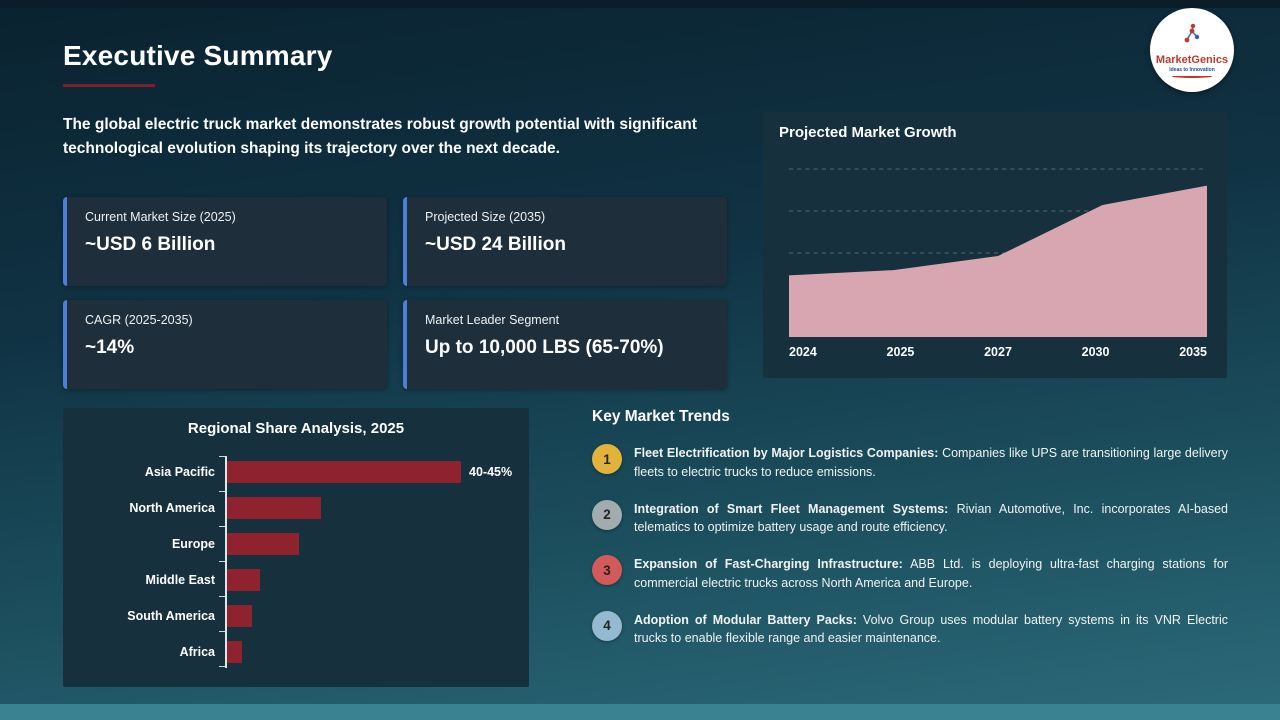 The width and height of the screenshot is (1280, 720). I want to click on x-label: 2035, so click(1193, 352).